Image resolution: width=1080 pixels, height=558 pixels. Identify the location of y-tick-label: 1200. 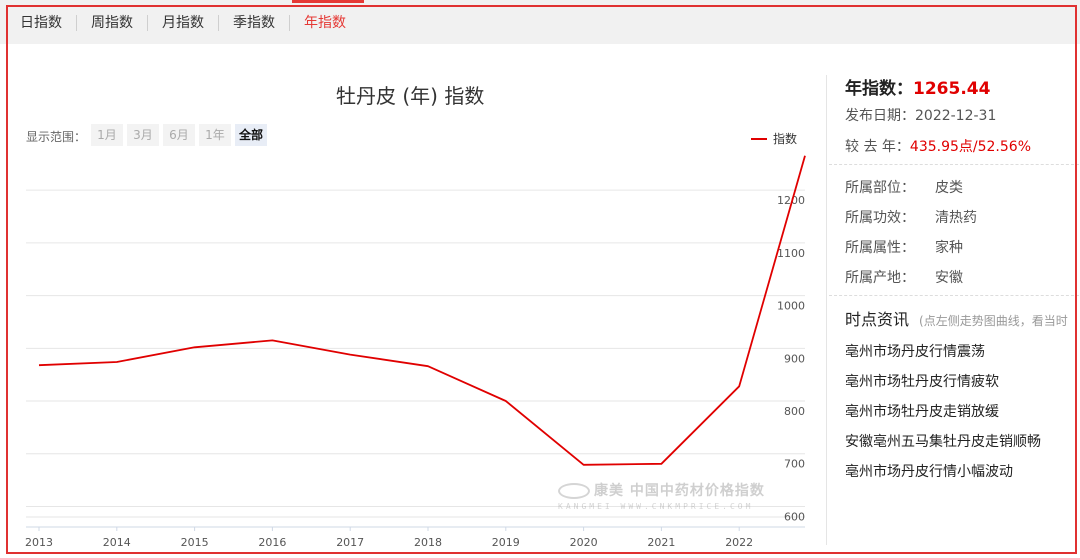
(791, 200).